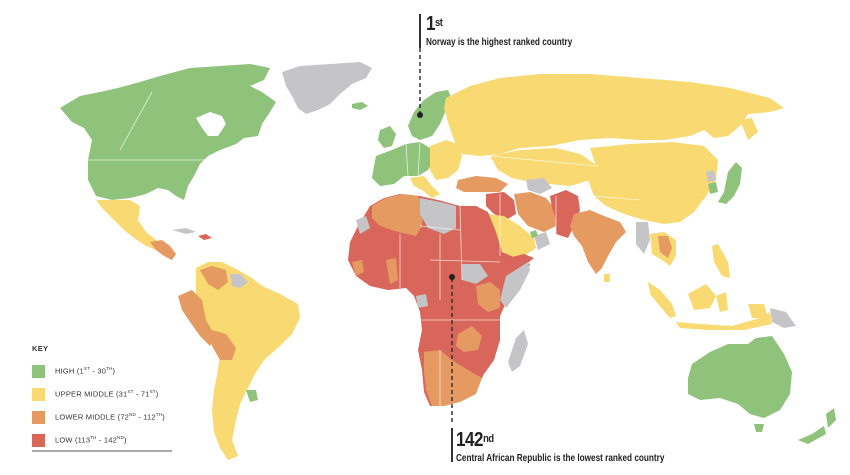  I want to click on top-annotation: 1st Norway is the highest ranked country, so click(515, 31).